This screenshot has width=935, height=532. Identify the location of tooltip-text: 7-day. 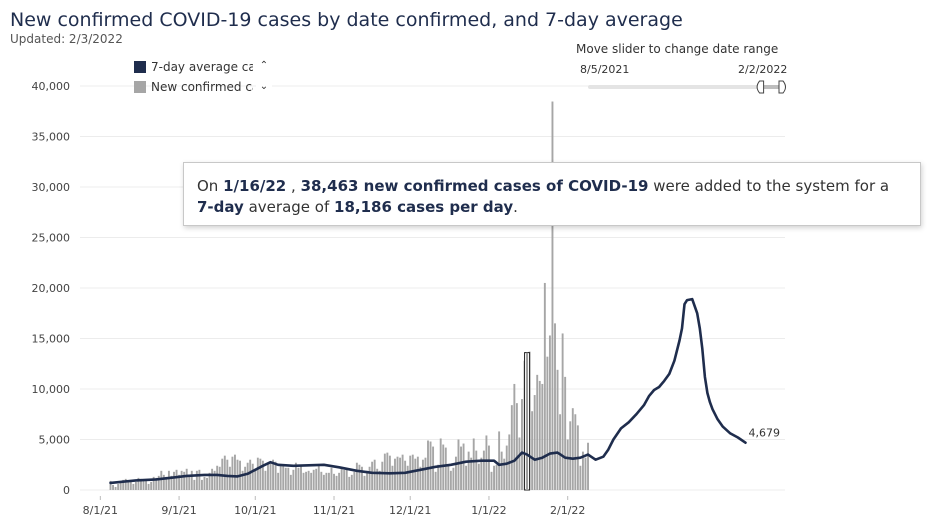
(220, 207).